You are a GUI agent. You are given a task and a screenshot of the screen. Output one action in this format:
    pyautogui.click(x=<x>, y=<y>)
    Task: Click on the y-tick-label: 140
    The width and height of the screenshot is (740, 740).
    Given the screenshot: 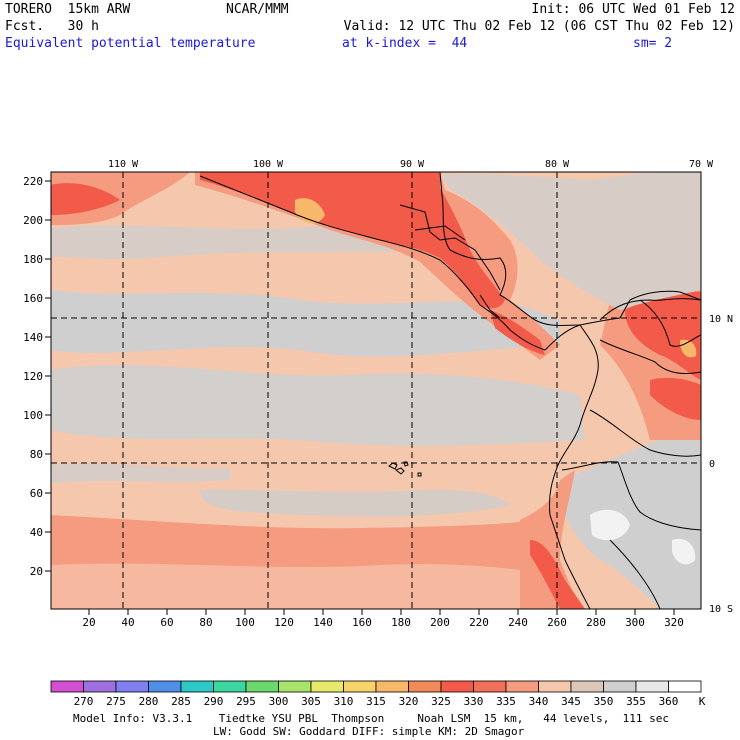 What is the action you would take?
    pyautogui.click(x=33, y=337)
    